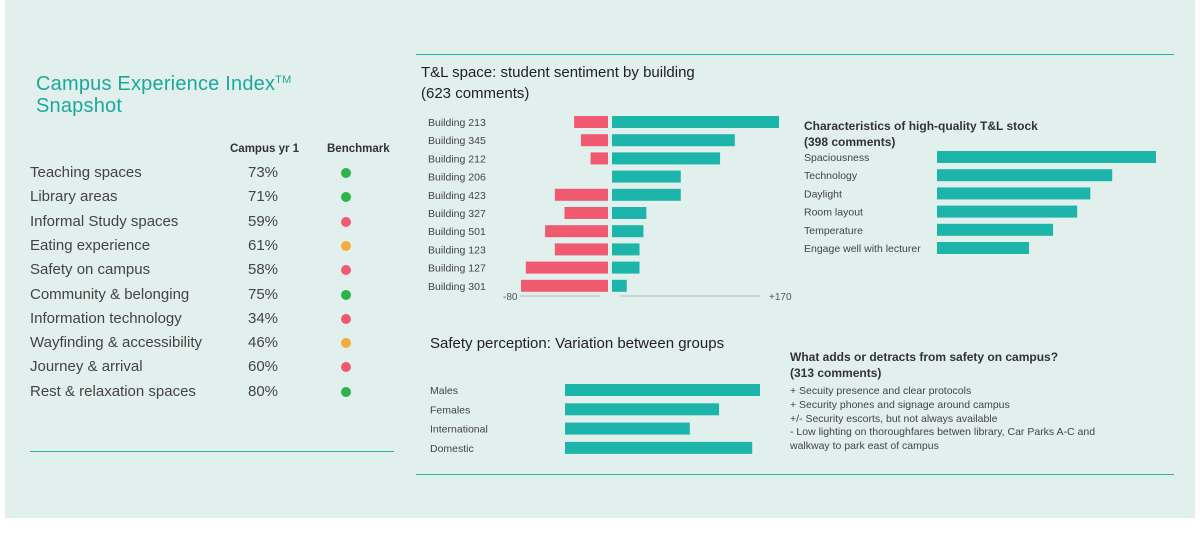 This screenshot has width=1200, height=538. Describe the element at coordinates (457, 159) in the screenshot. I see `building-label: Building 212` at that location.